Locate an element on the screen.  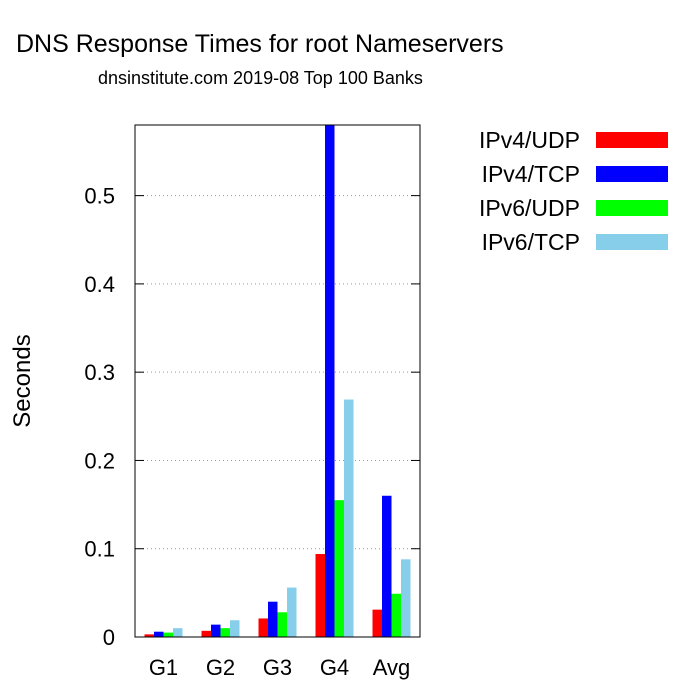
x-tick-label: G1 is located at coordinates (163, 667).